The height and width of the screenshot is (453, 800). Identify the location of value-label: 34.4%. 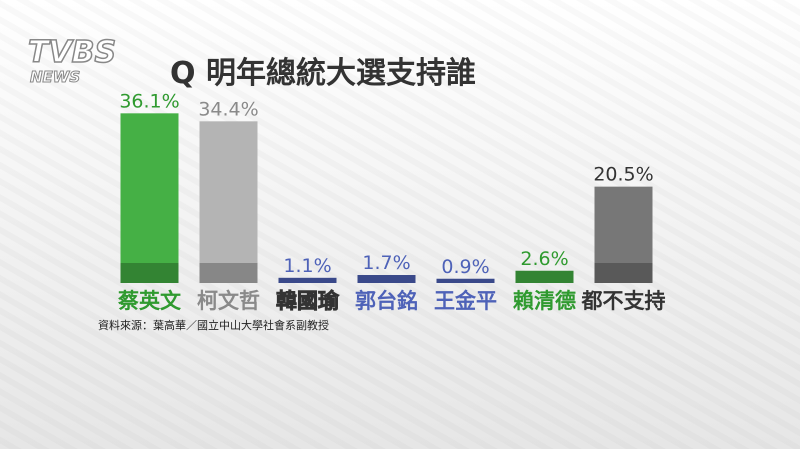
(228, 109).